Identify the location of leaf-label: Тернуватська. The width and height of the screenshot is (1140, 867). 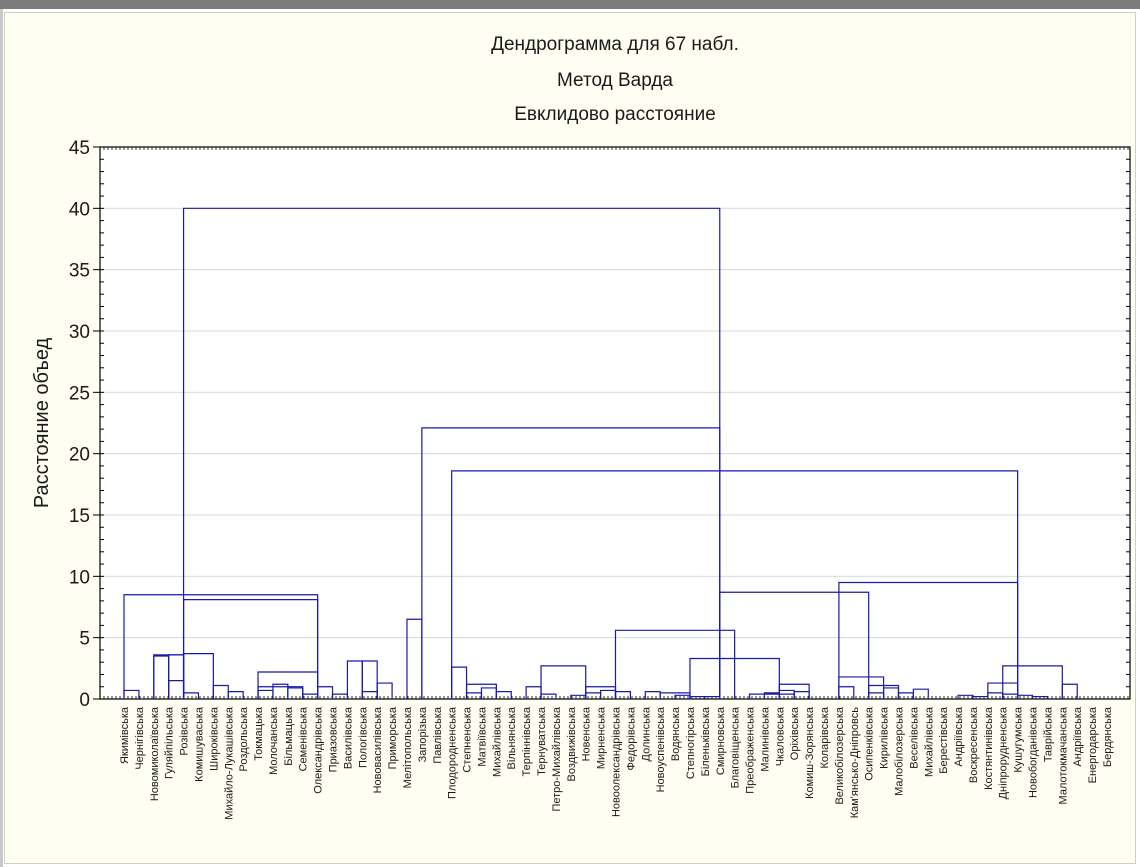
(542, 741).